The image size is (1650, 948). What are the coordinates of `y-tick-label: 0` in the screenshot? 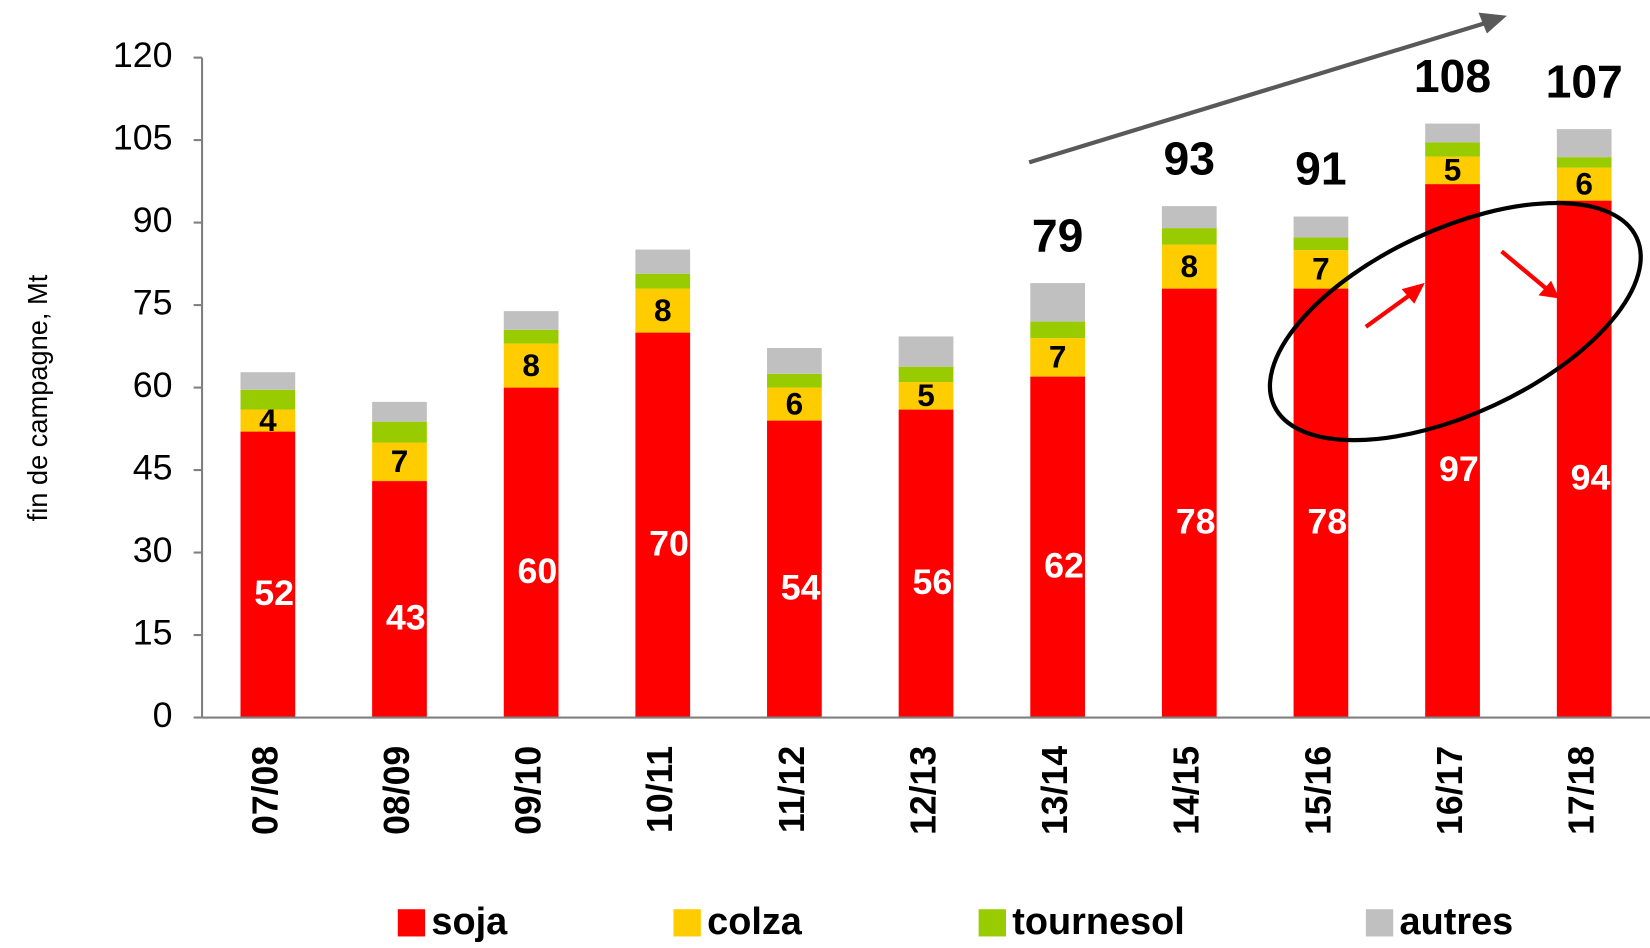 It's located at (163, 715).